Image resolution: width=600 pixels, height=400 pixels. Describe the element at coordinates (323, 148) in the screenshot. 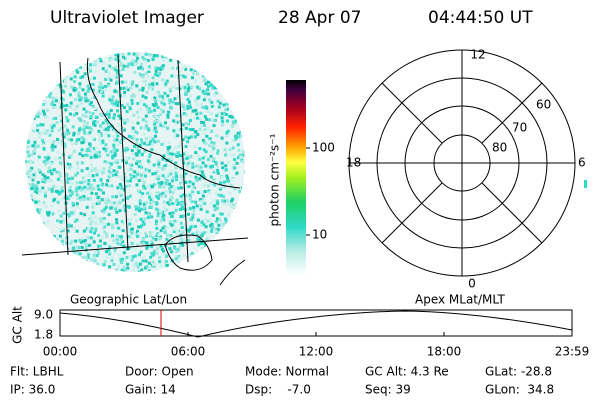

I see `colorbar-tick-label: 100` at that location.